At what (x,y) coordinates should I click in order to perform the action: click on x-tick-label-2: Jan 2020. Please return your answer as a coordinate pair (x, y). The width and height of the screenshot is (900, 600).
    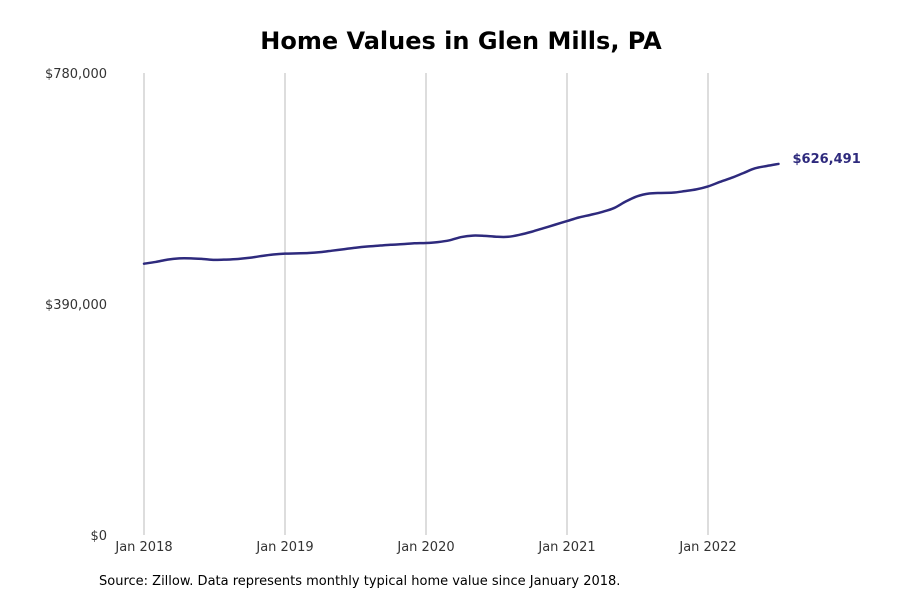
    Looking at the image, I should click on (425, 547).